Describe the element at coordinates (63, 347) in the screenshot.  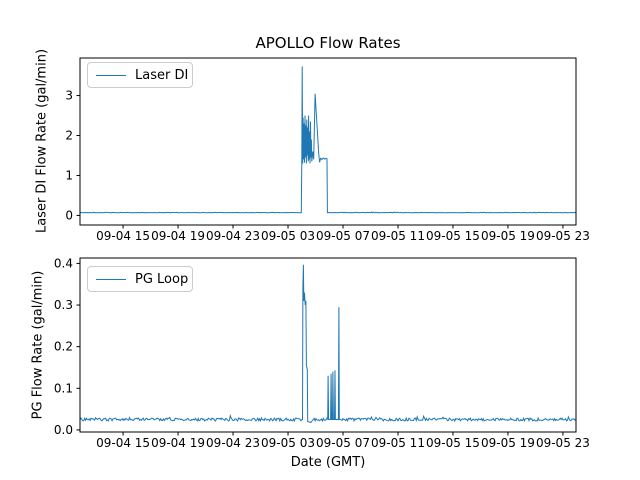
I see `y-tick-label: 0.2` at that location.